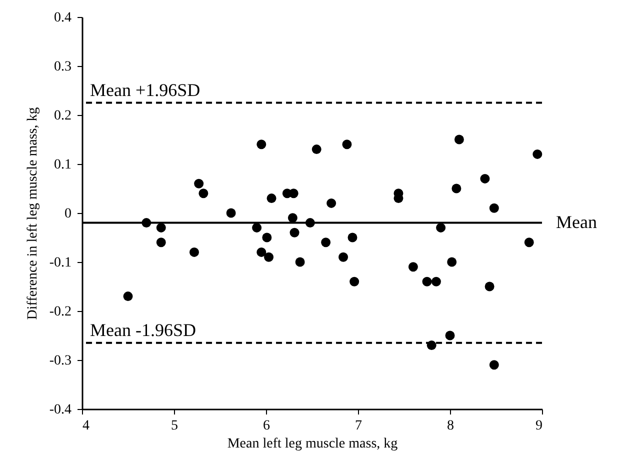  What do you see at coordinates (63, 165) in the screenshot?
I see `y-tick-label: 0.1` at bounding box center [63, 165].